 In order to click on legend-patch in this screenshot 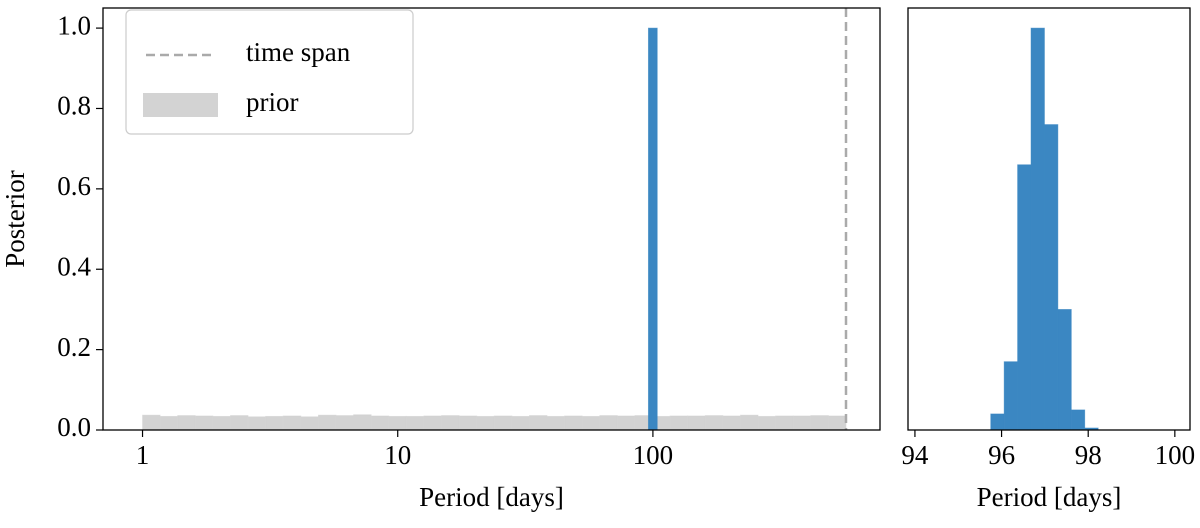, I will do `click(180, 105)`.